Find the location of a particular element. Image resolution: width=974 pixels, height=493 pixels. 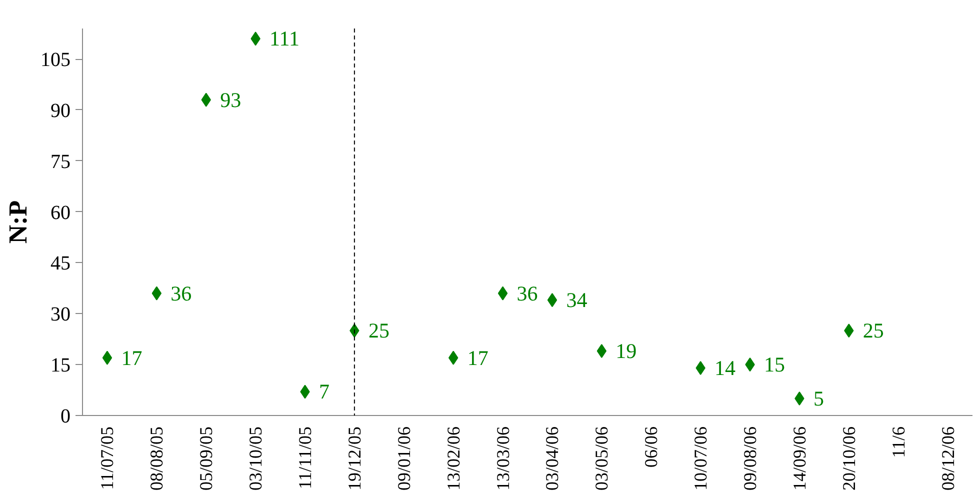

y-tick-label: 0 is located at coordinates (65, 417).